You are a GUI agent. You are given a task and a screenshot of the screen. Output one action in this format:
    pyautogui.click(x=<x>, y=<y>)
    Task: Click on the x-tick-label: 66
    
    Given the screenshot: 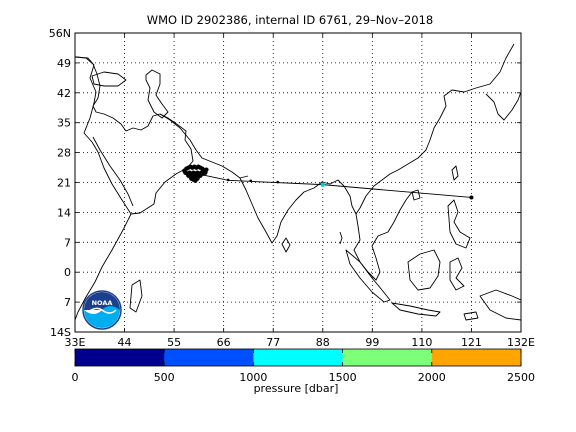 What is the action you would take?
    pyautogui.click(x=224, y=342)
    